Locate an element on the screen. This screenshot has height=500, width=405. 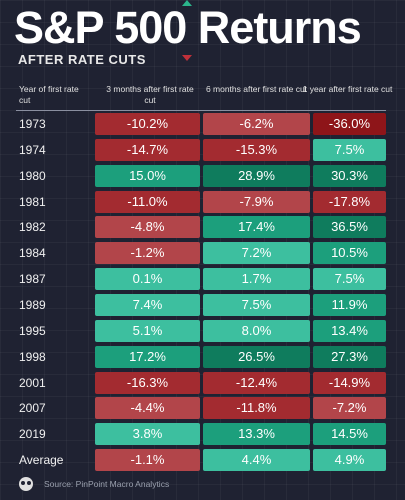
table-cell: -6.2% is located at coordinates (256, 124).